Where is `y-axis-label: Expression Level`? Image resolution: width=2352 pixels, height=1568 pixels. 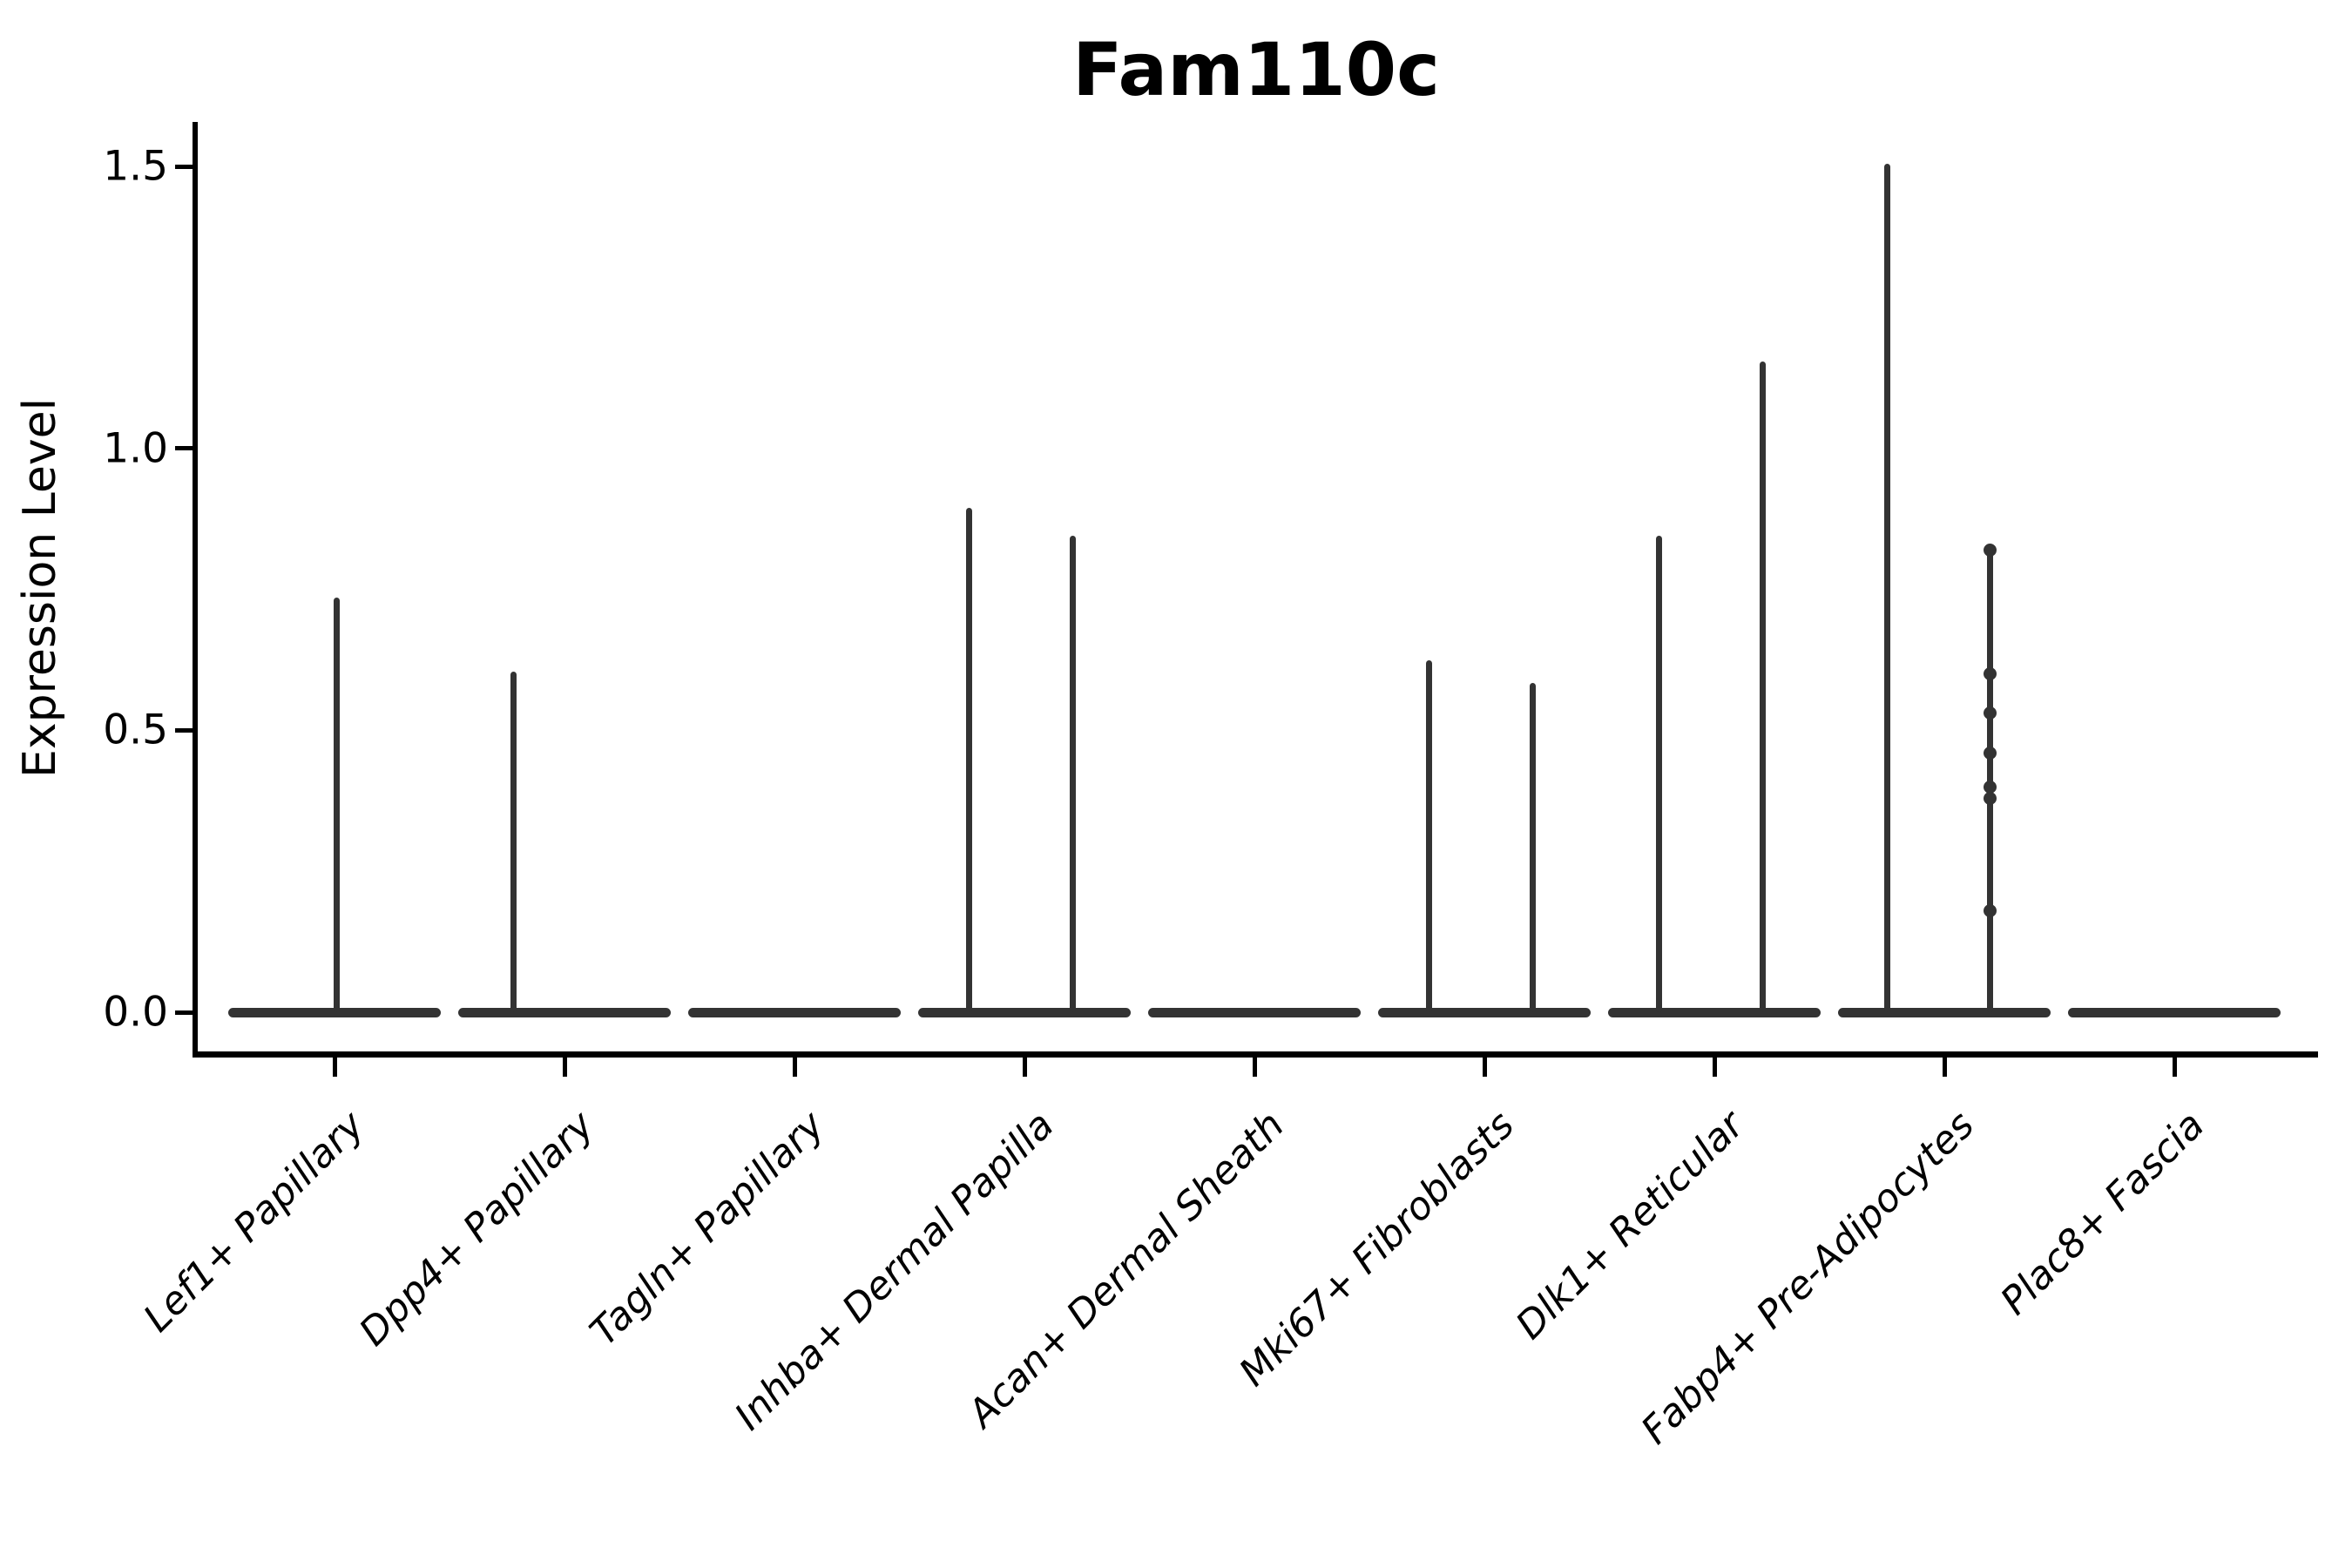
y-axis-label: Expression Level is located at coordinates (40, 588).